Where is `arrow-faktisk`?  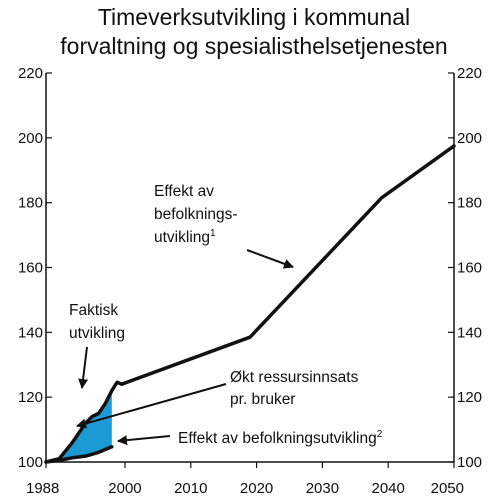 arrow-faktisk is located at coordinates (83, 367).